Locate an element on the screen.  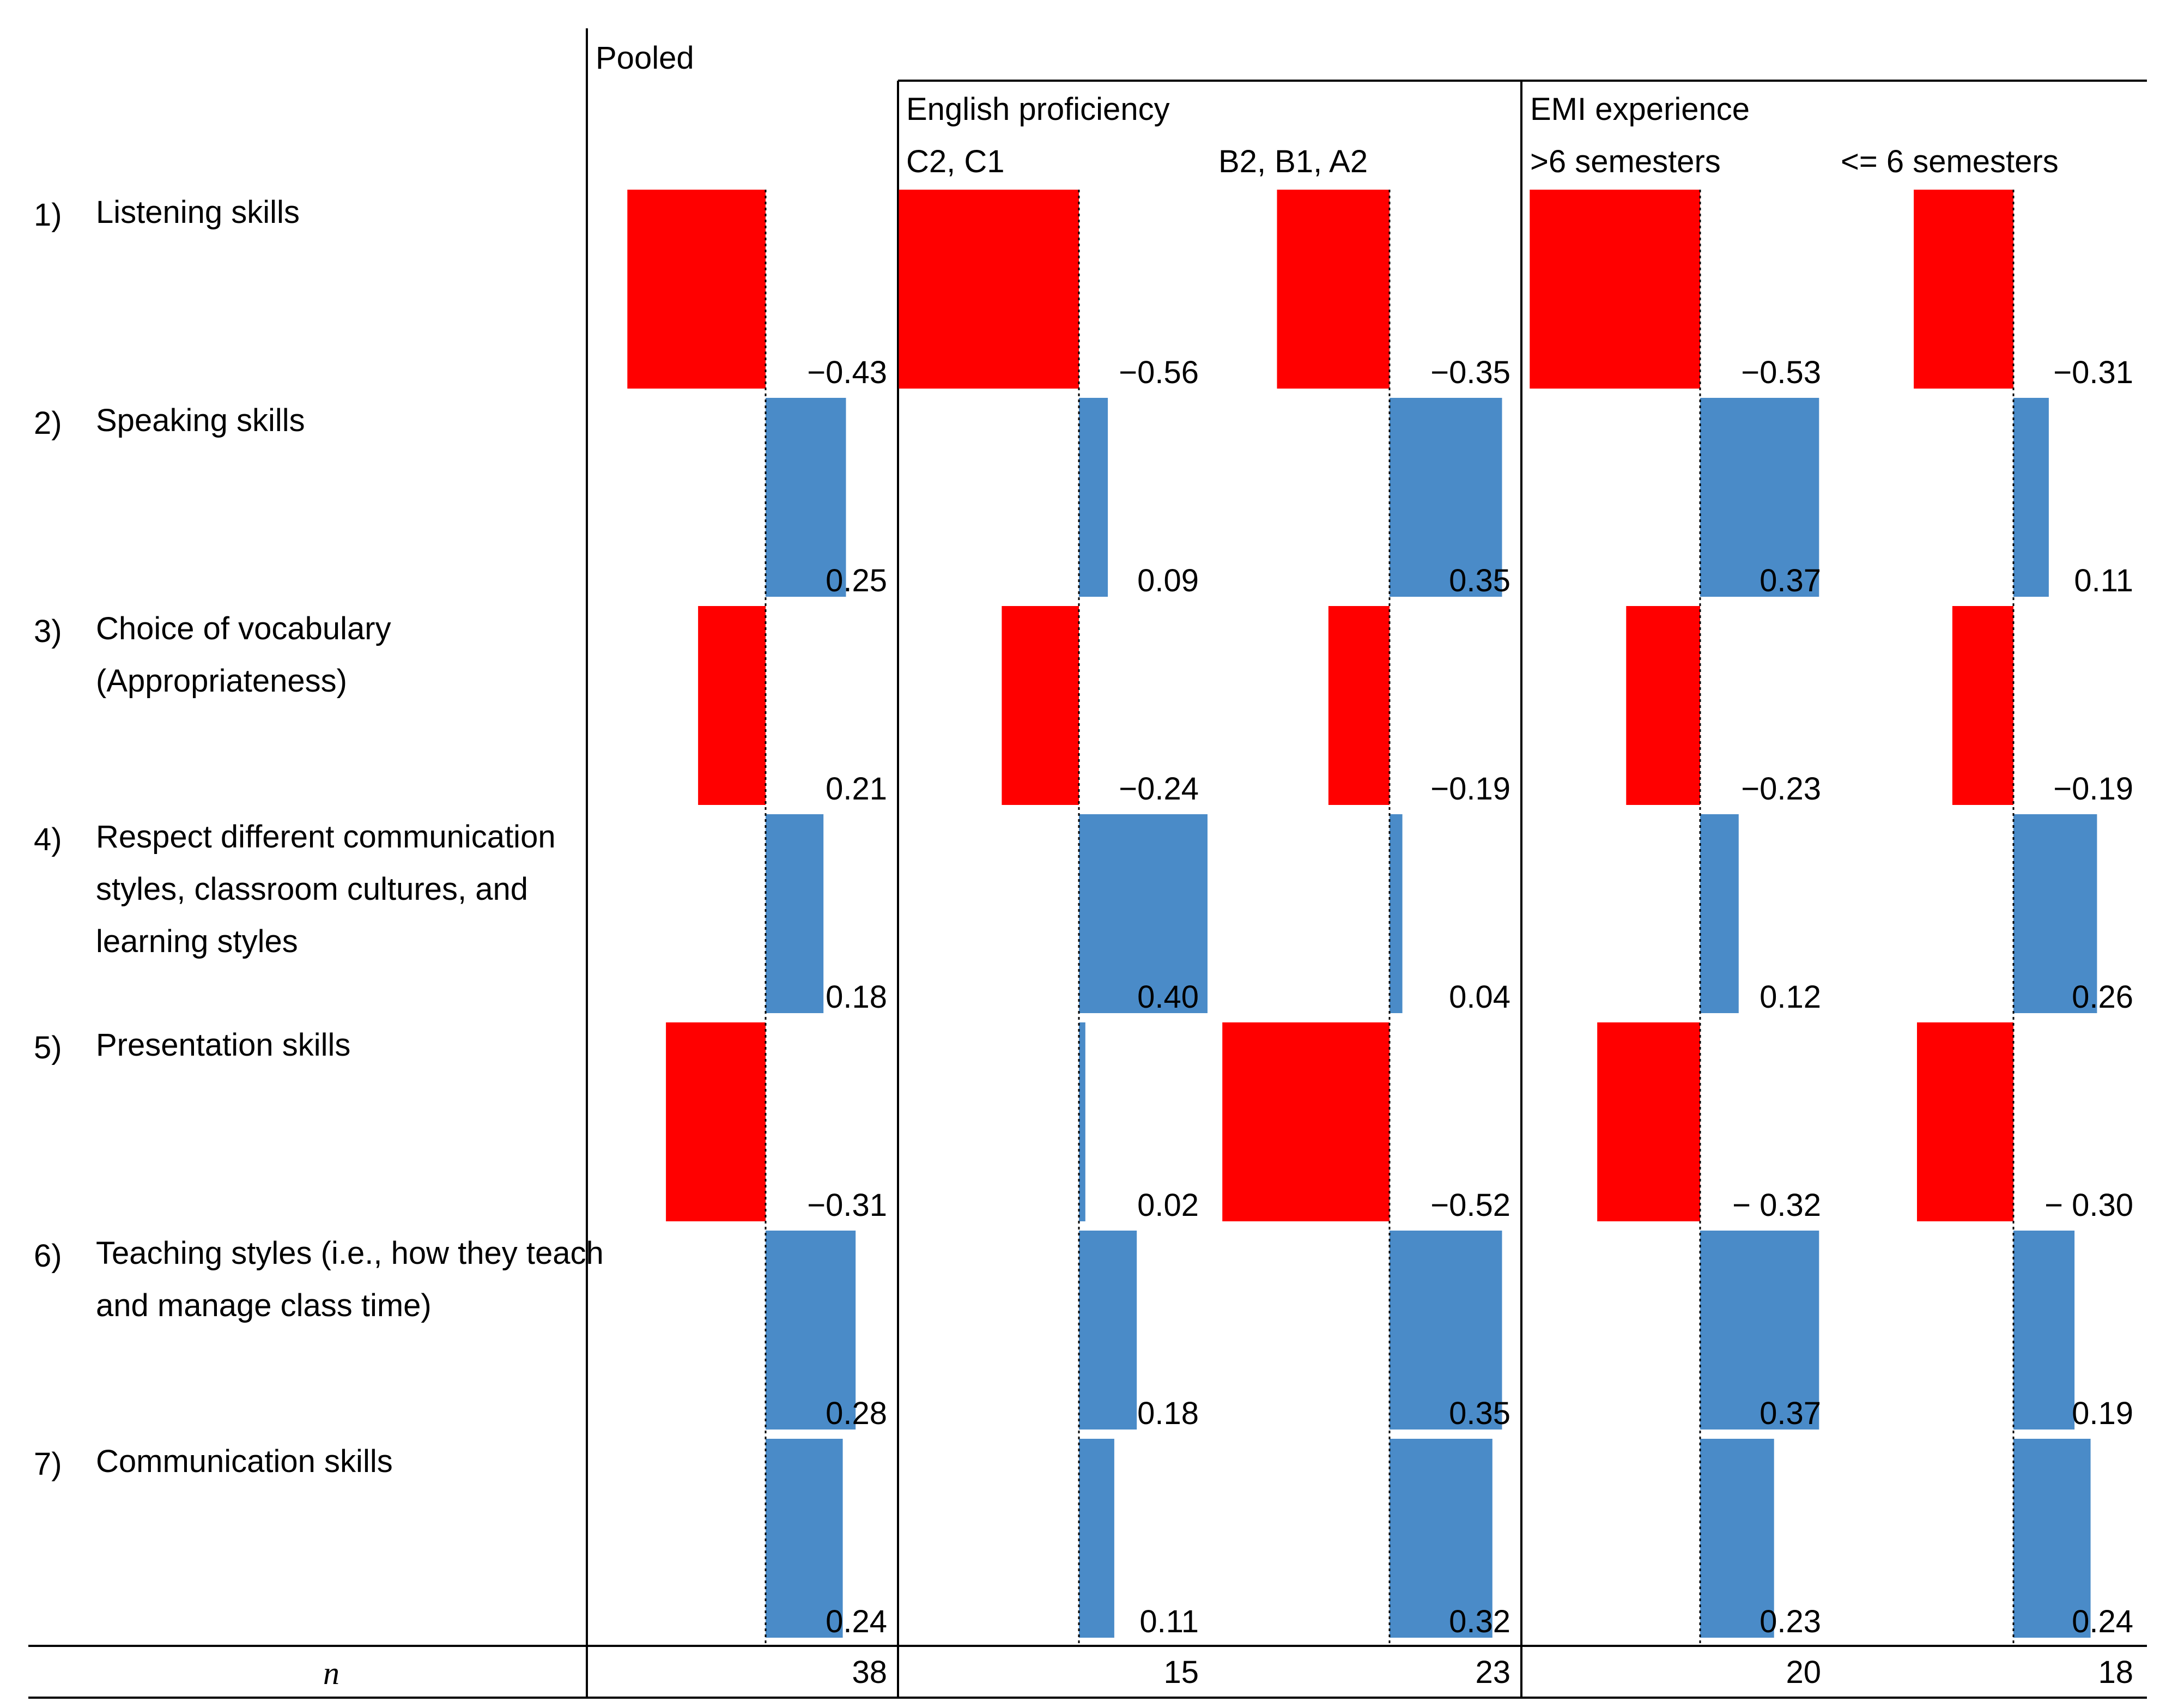
bar-item5-gt6 is located at coordinates (1648, 1121).